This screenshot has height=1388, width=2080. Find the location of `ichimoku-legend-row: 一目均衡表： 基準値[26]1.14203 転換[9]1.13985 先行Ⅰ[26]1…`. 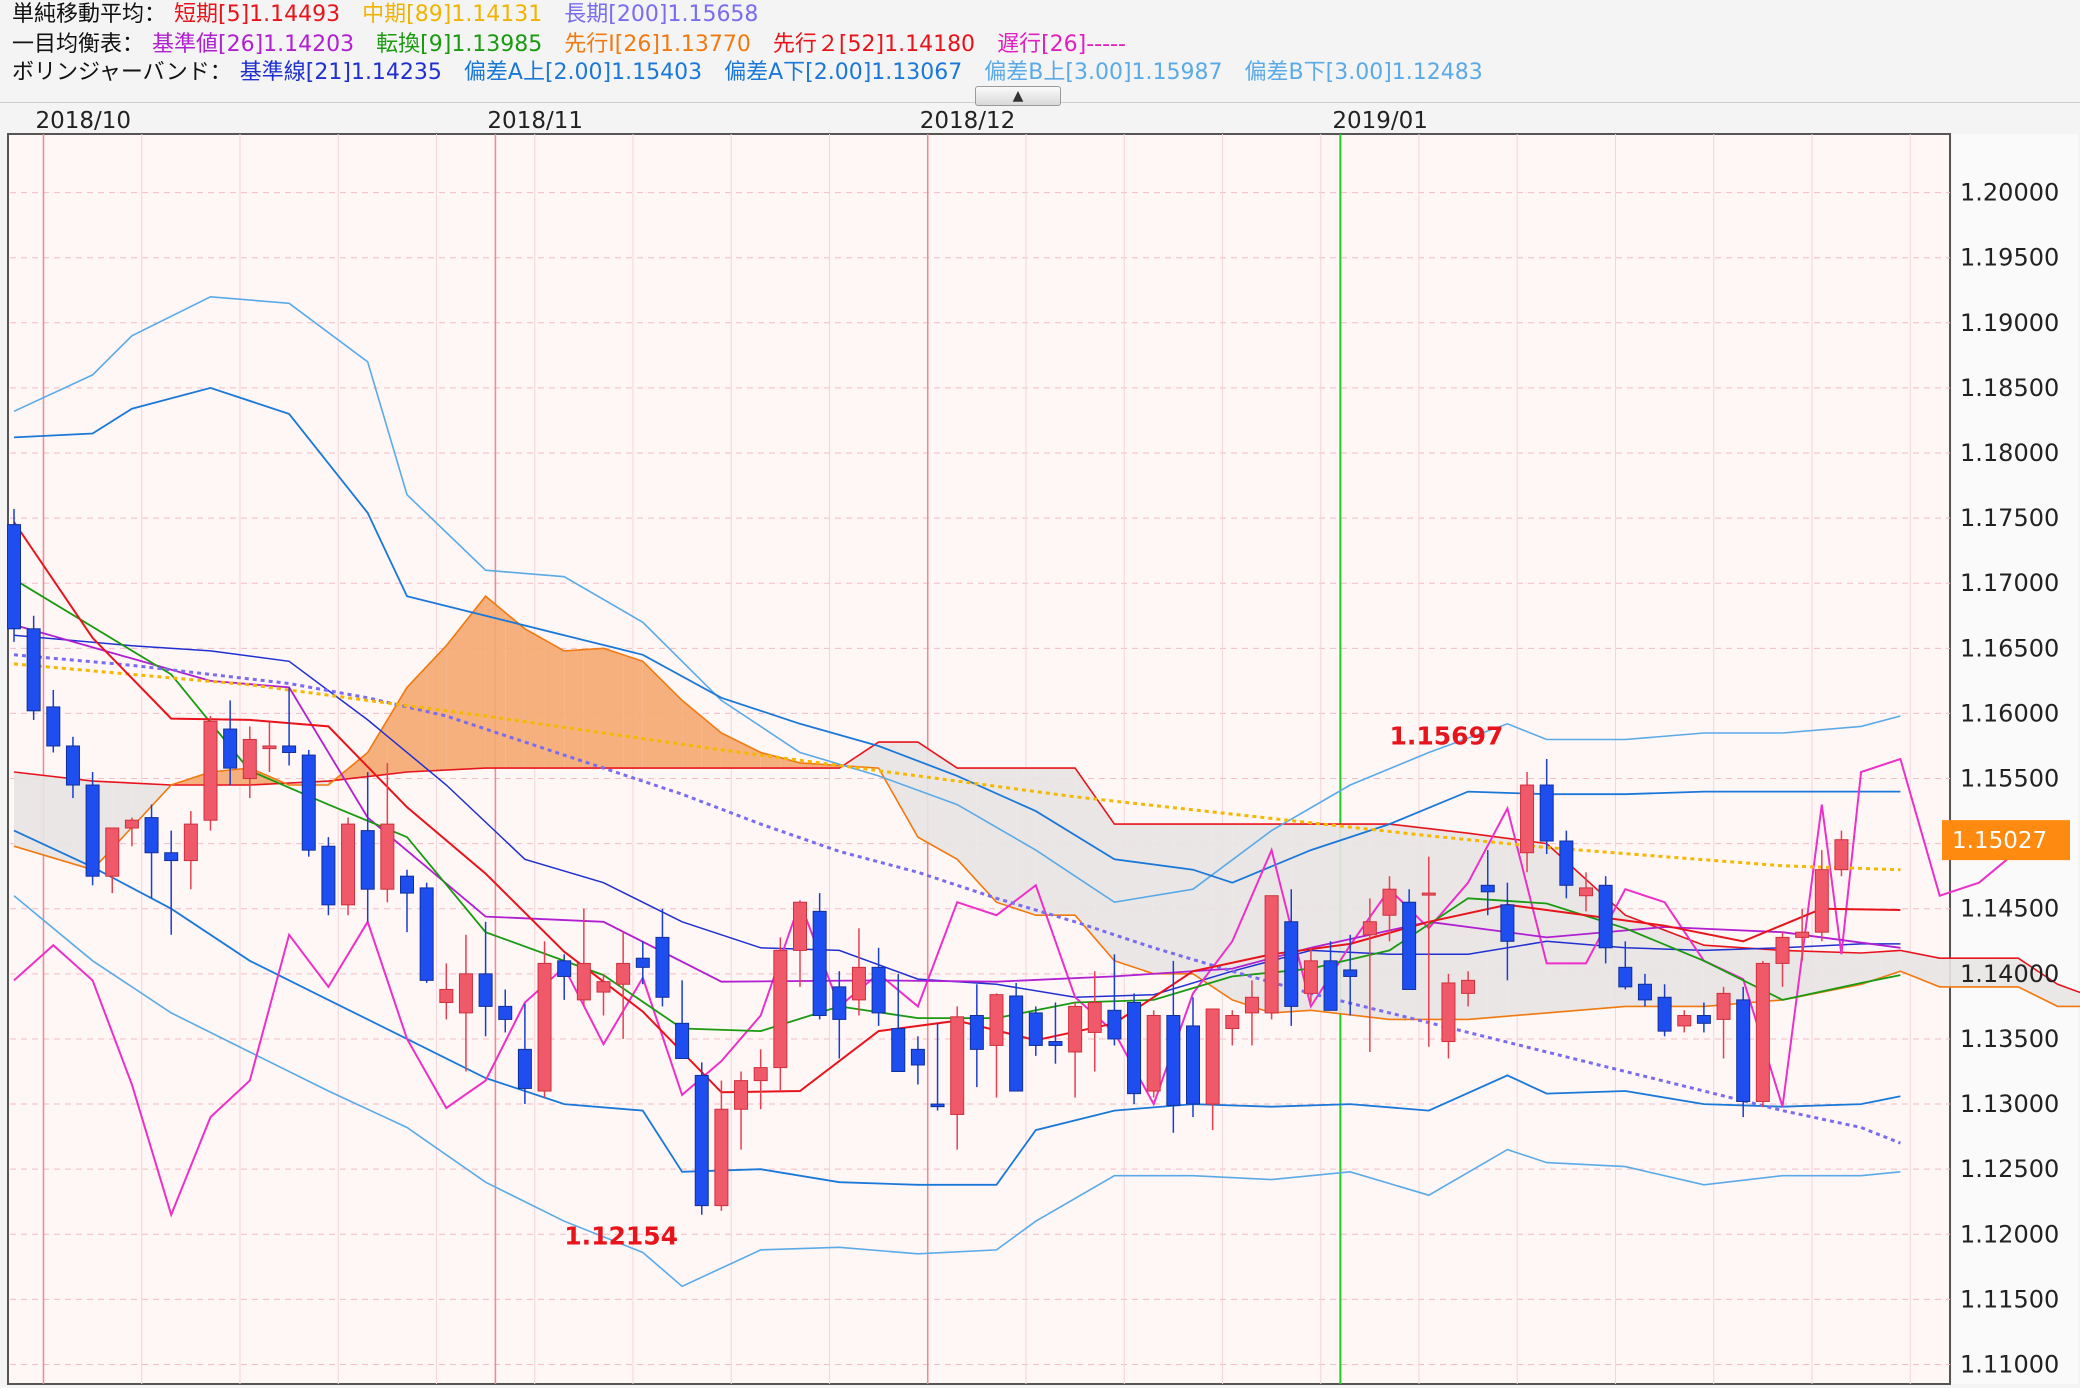

ichimoku-legend-row: 一目均衡表： 基準値[26]1.14203 転換[9]1.13985 先行Ⅰ[26]1… is located at coordinates (580, 45).